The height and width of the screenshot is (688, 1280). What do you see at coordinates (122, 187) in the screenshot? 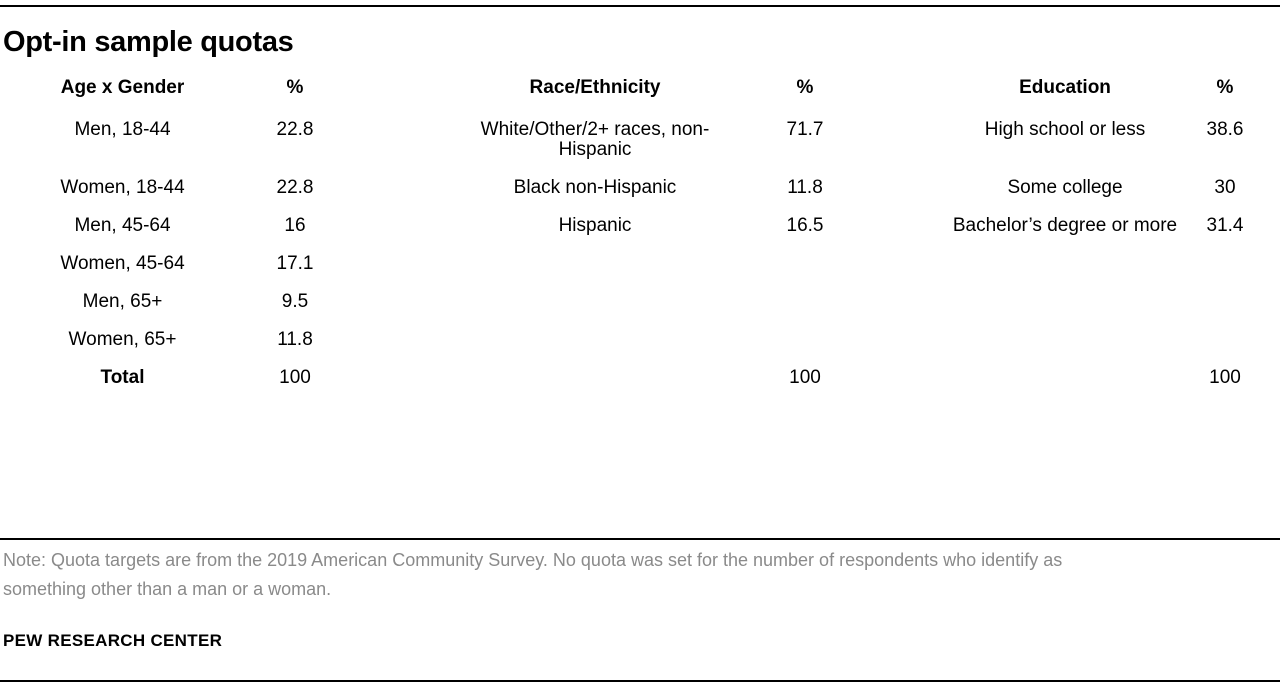
I see `table-cell: Women, 18-44` at bounding box center [122, 187].